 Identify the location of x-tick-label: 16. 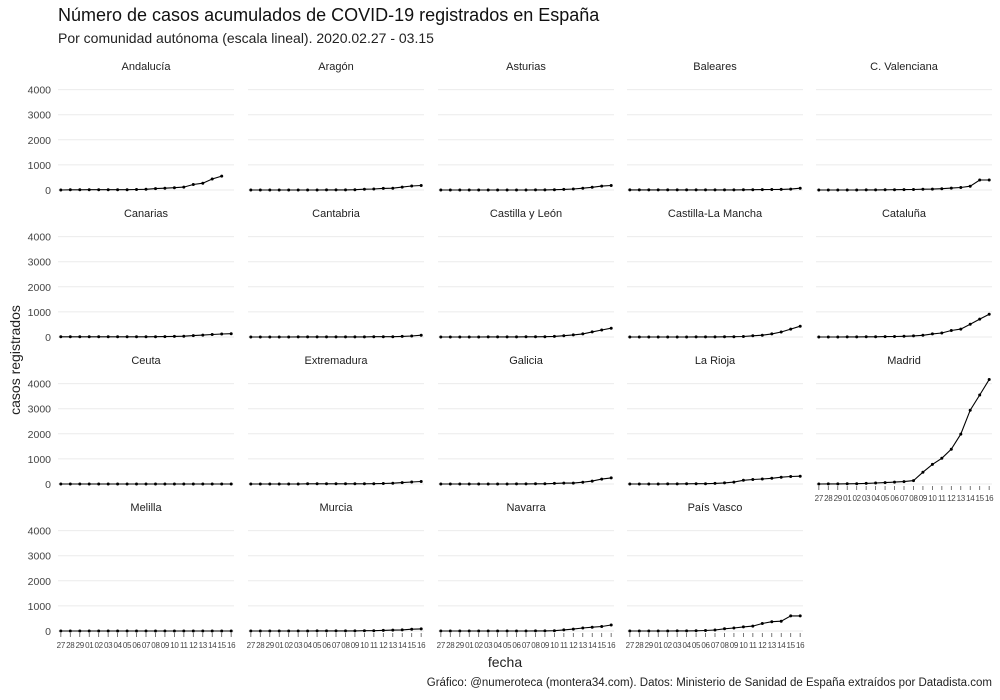
(421, 645).